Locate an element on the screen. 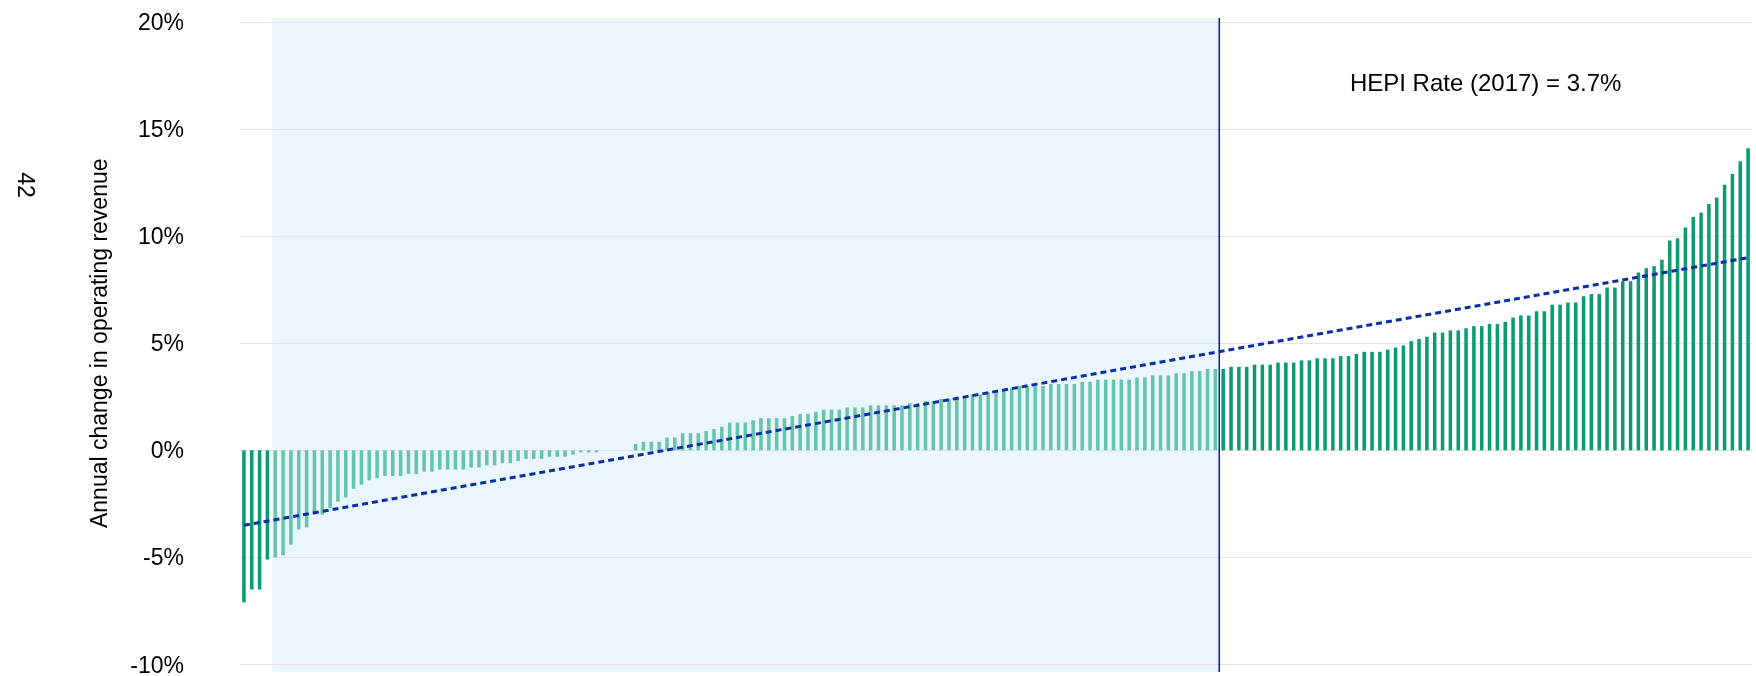 The height and width of the screenshot is (676, 1756). text: 42 is located at coordinates (26, 185).